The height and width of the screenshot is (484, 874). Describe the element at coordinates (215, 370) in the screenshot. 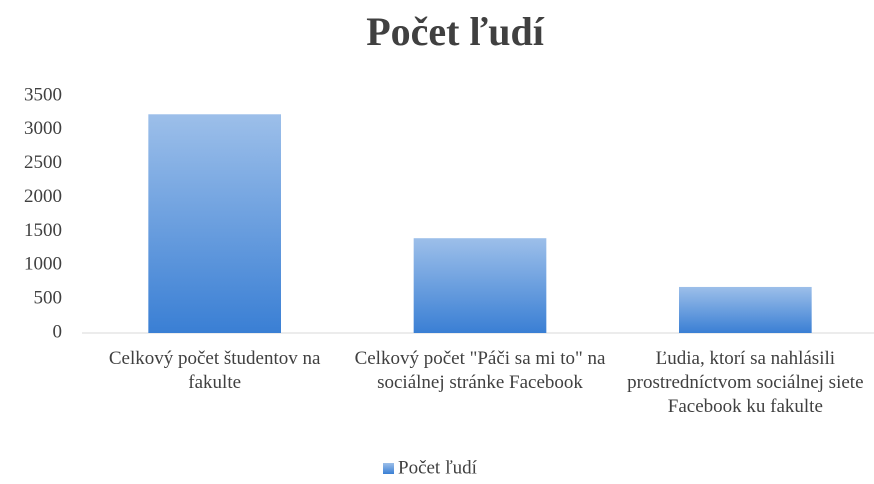

I see `x-tick-label: Celkový počet študentov na fakulte` at that location.